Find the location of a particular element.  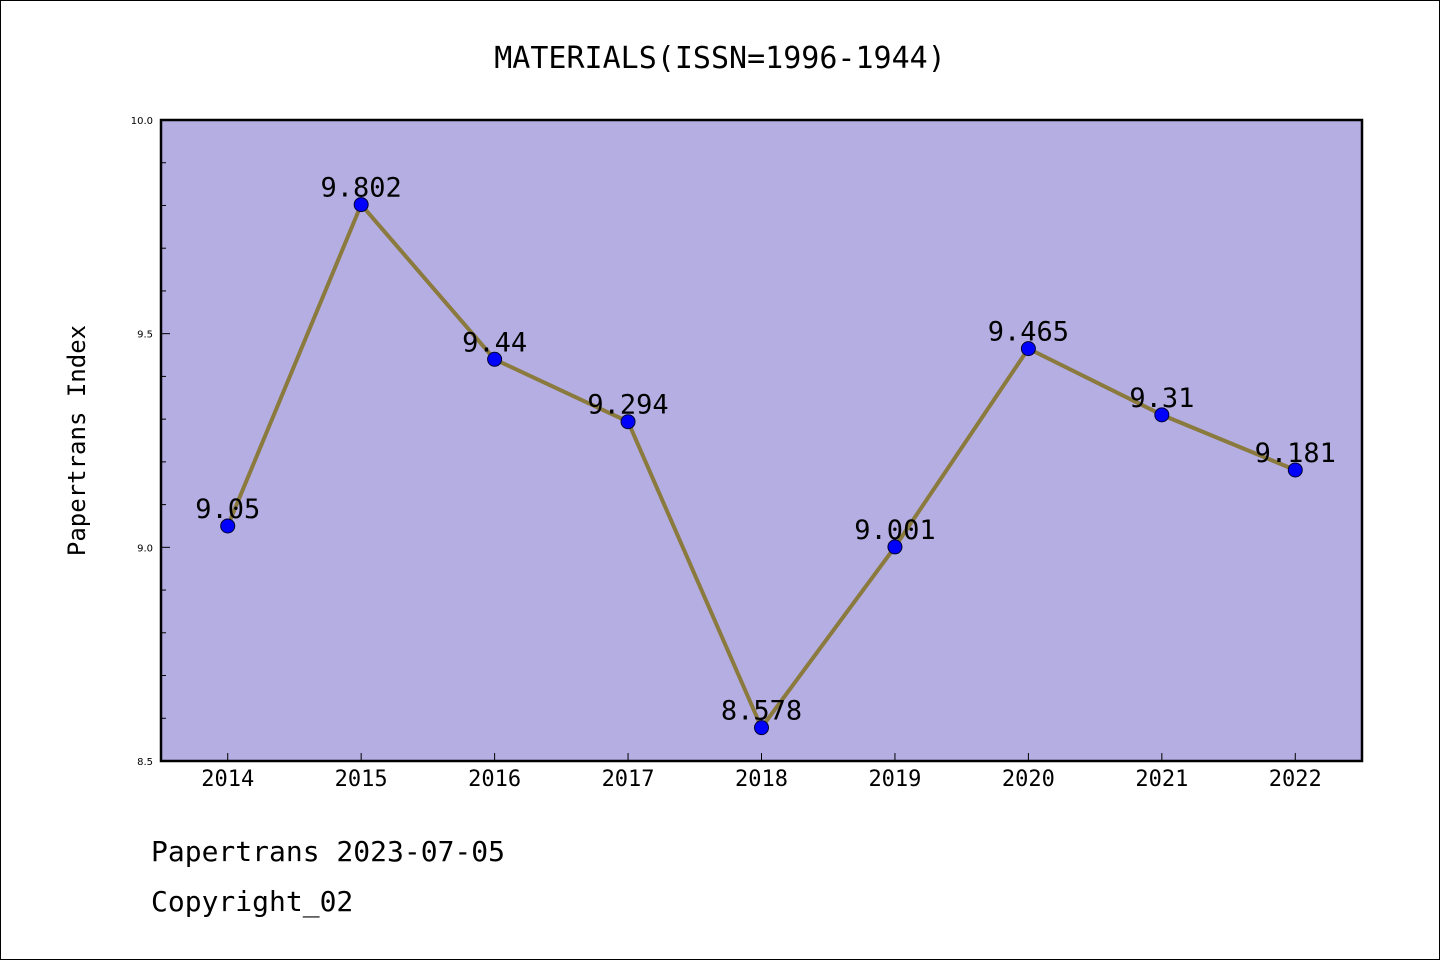

y-tick-label: 10.0 is located at coordinates (142, 121).